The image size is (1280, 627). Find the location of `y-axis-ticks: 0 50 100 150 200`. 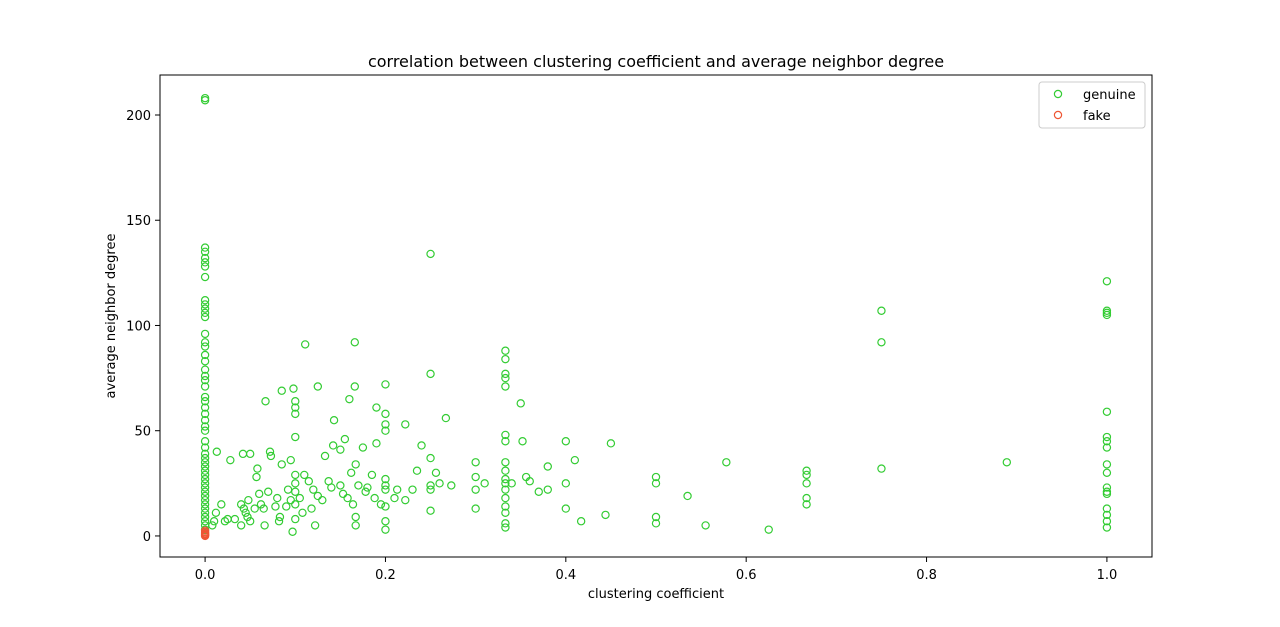

y-axis-ticks: 0 50 100 150 200 is located at coordinates (143, 327).